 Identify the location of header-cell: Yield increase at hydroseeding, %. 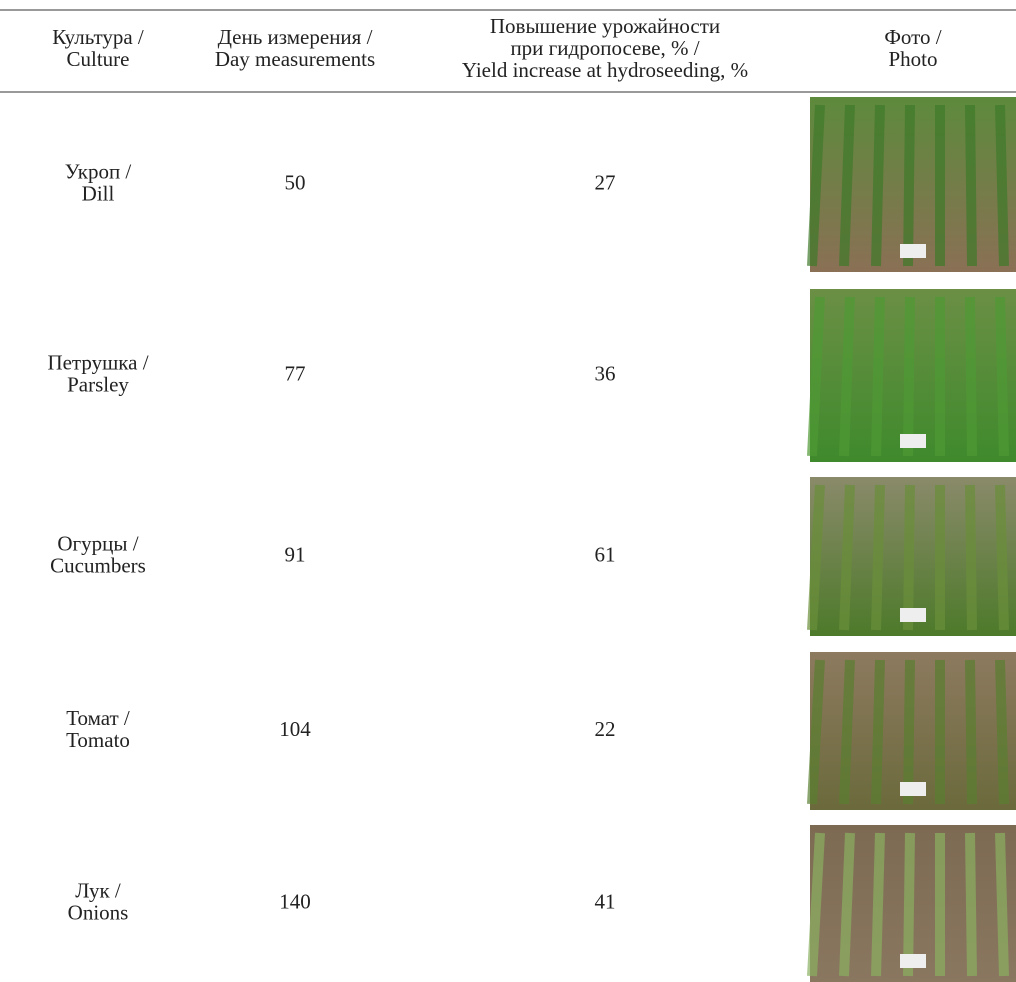
(605, 70).